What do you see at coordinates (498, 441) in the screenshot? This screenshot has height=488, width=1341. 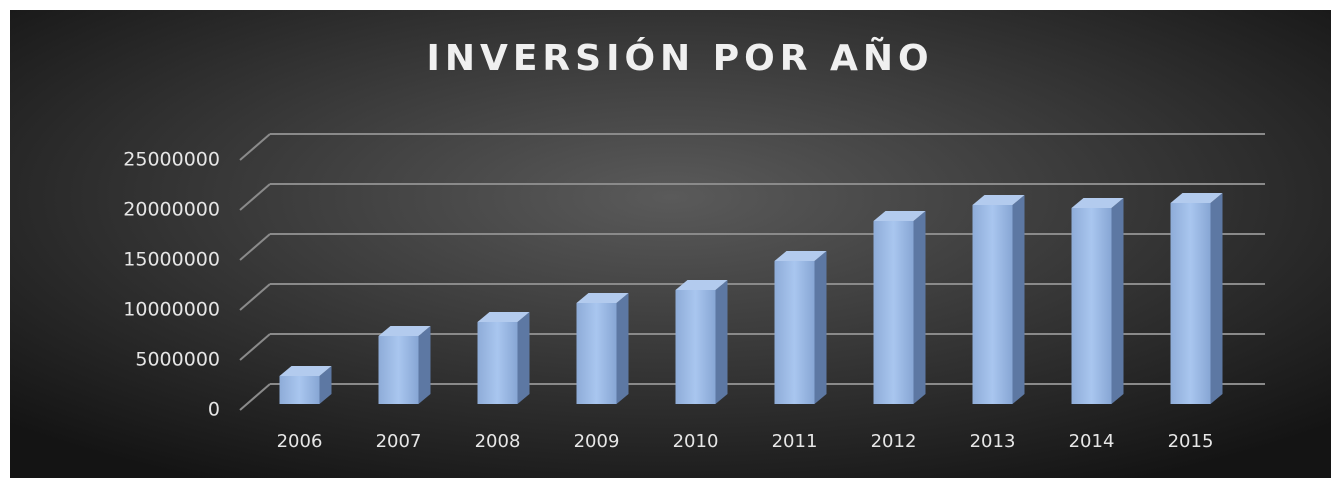 I see `x-tick-label: 2008` at bounding box center [498, 441].